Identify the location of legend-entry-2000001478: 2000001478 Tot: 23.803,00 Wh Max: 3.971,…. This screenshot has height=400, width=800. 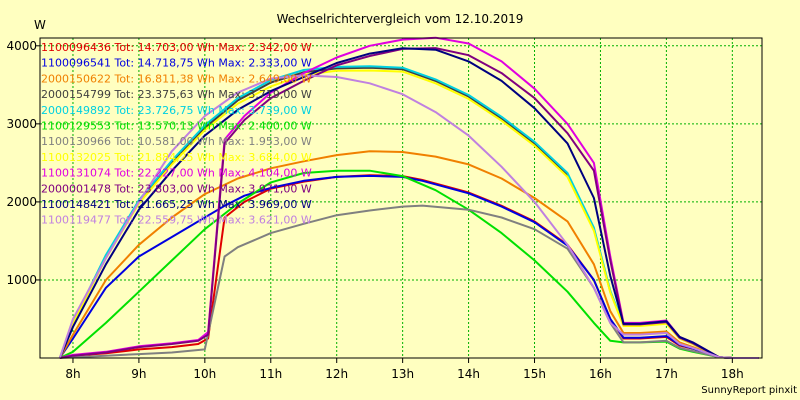
(176, 188).